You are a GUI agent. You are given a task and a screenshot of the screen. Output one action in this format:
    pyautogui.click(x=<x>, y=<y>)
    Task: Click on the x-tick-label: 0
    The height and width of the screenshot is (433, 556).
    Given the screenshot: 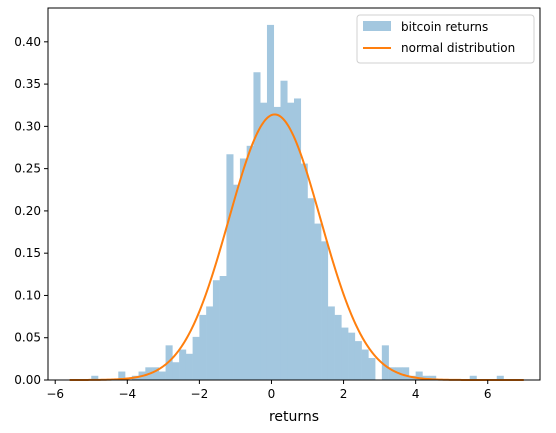 What is the action you would take?
    pyautogui.click(x=272, y=394)
    